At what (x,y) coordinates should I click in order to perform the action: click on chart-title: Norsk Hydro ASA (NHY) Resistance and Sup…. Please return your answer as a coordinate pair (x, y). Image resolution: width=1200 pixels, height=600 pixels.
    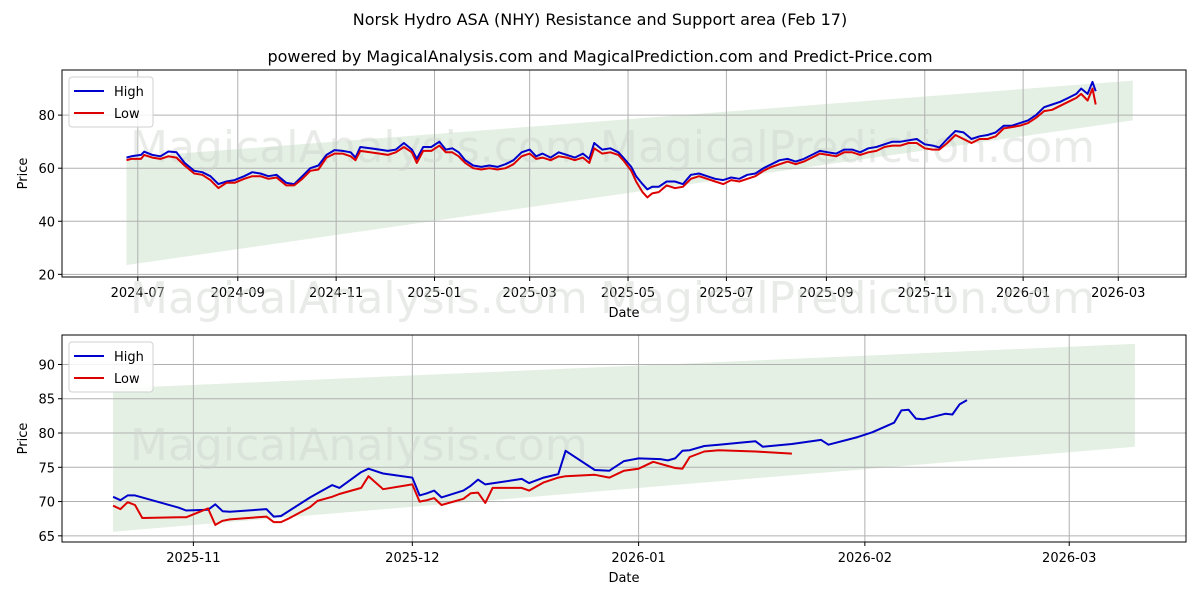
    Looking at the image, I should click on (600, 19).